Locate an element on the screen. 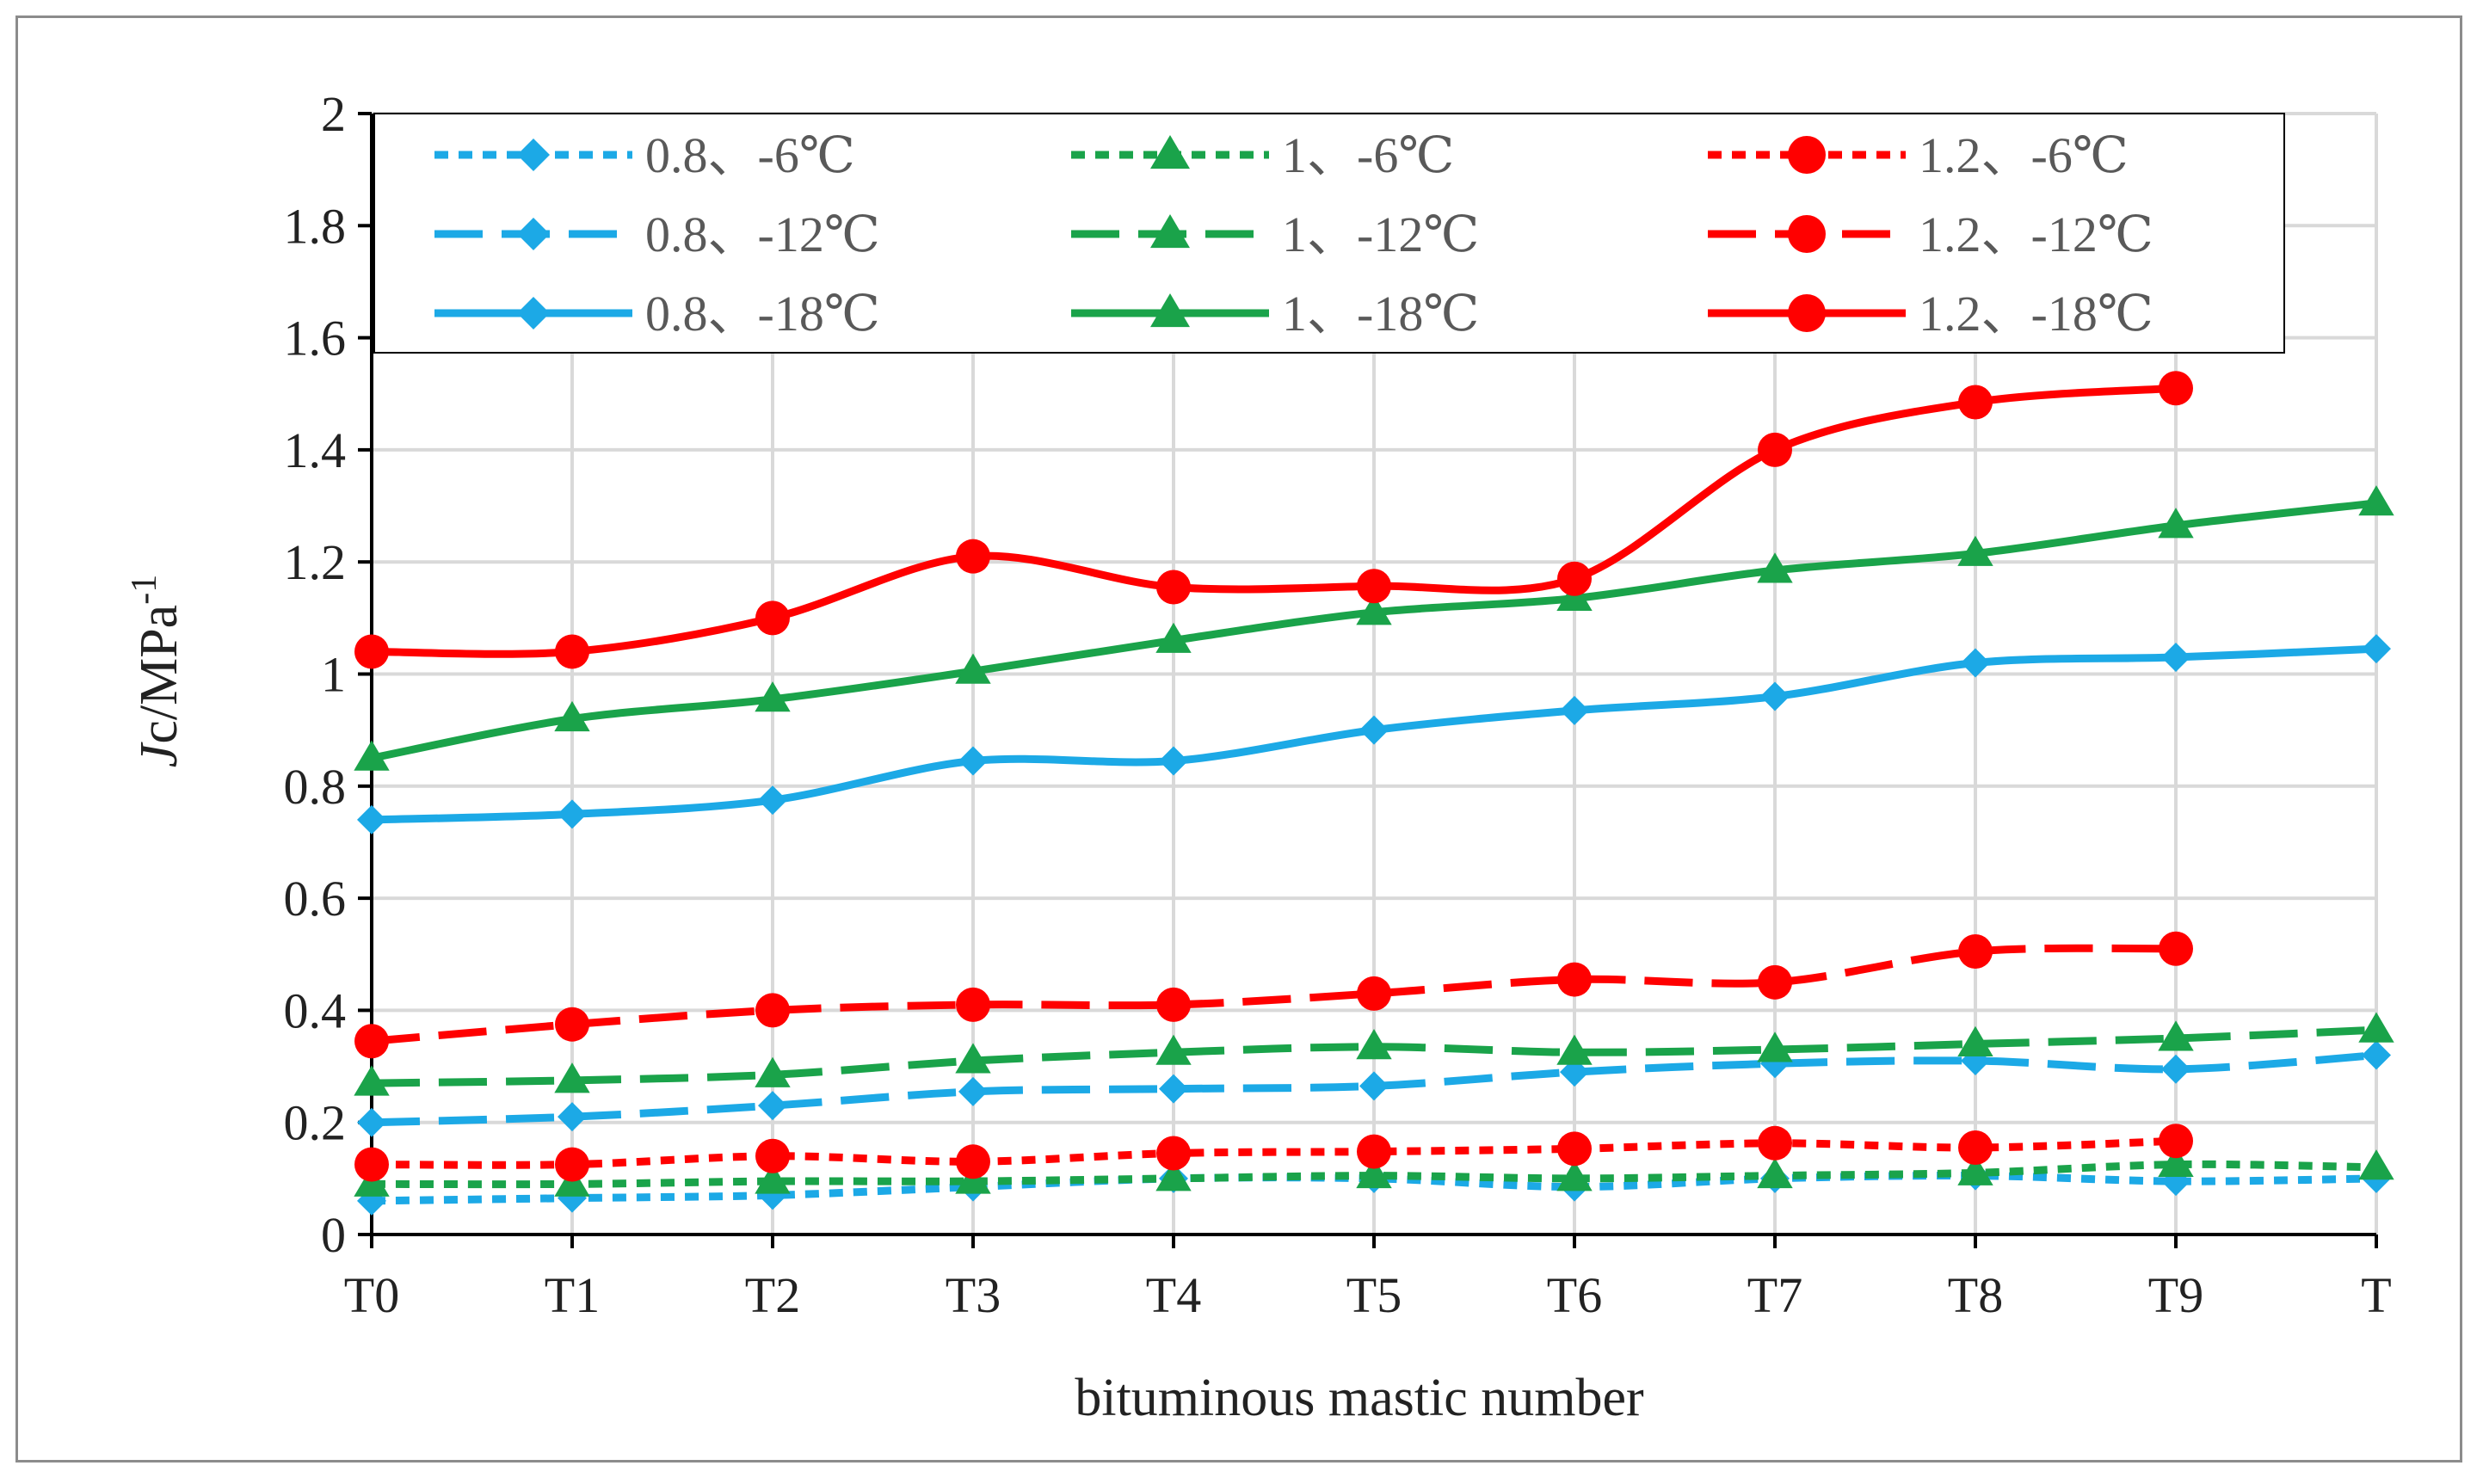 The image size is (2483, 1484). y-tick-label: 1.6 is located at coordinates (315, 338).